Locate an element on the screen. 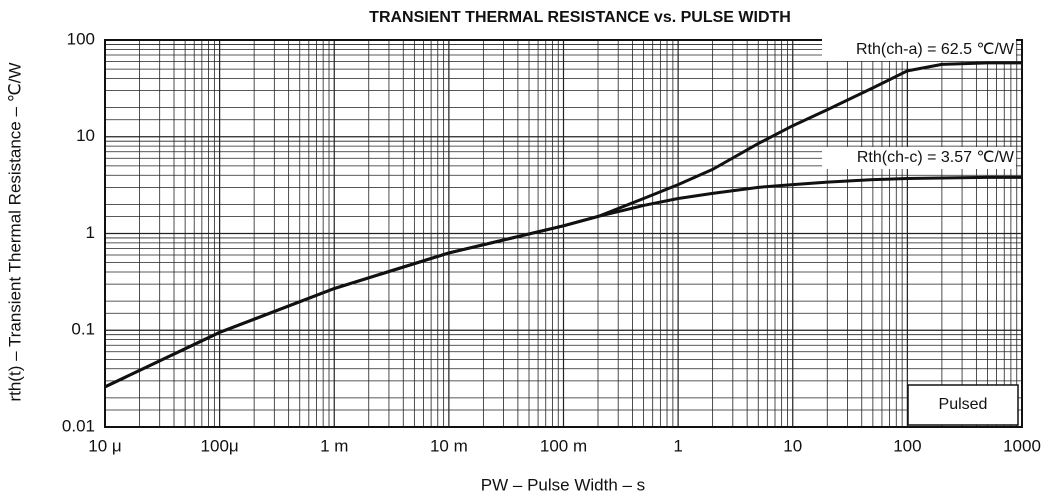 The image size is (1056, 500). x-tick-label: 1 is located at coordinates (677, 445).